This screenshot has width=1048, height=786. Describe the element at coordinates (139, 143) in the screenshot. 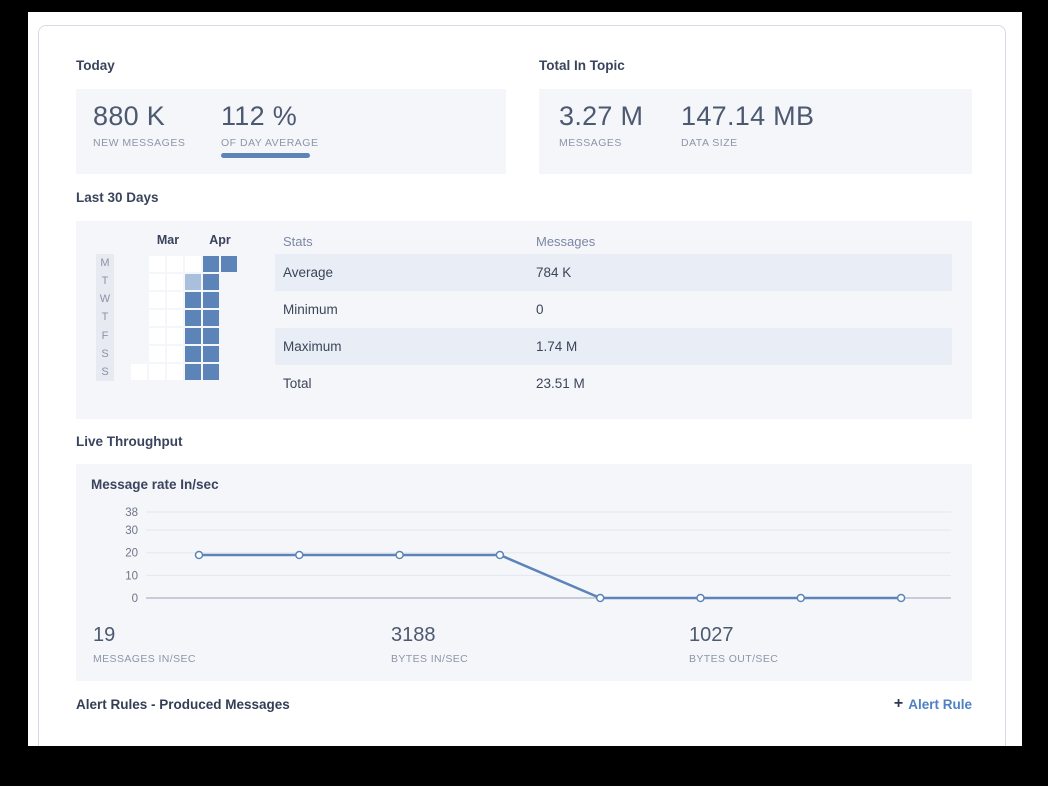

I see `new-messages-label: NEW MESSAGES` at that location.